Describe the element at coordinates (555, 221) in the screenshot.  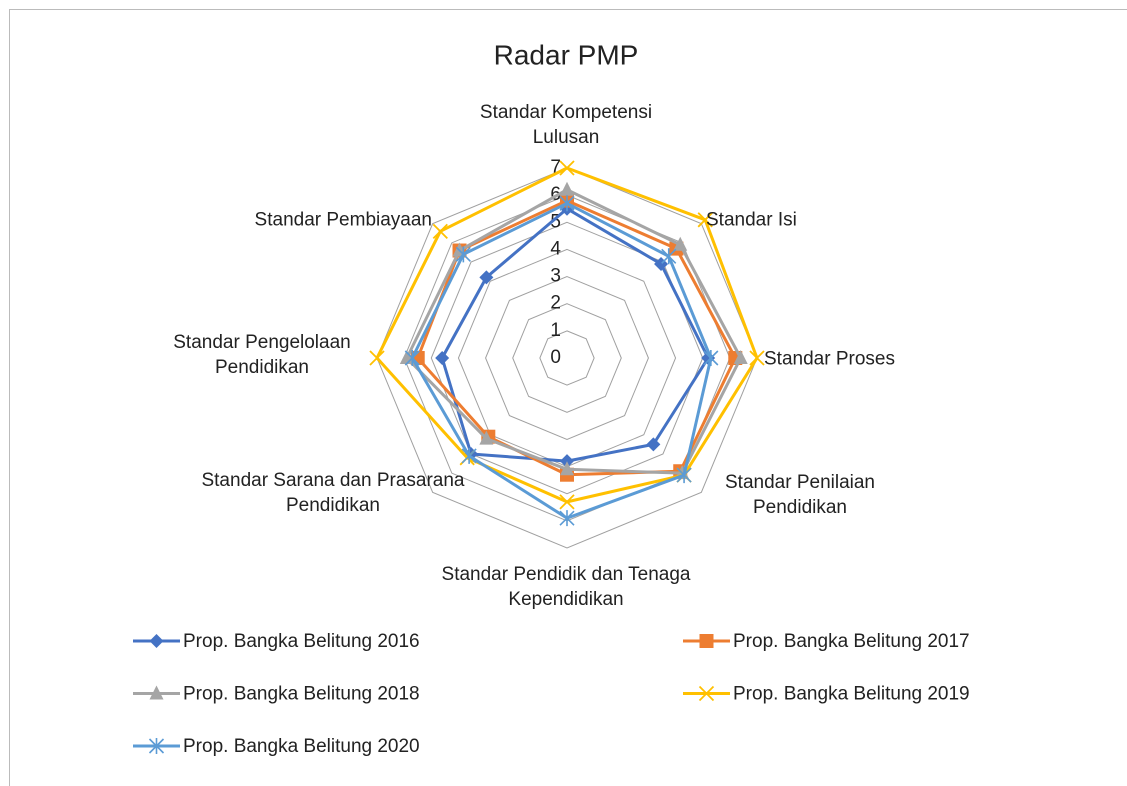
I see `r-tick-label: 5` at that location.